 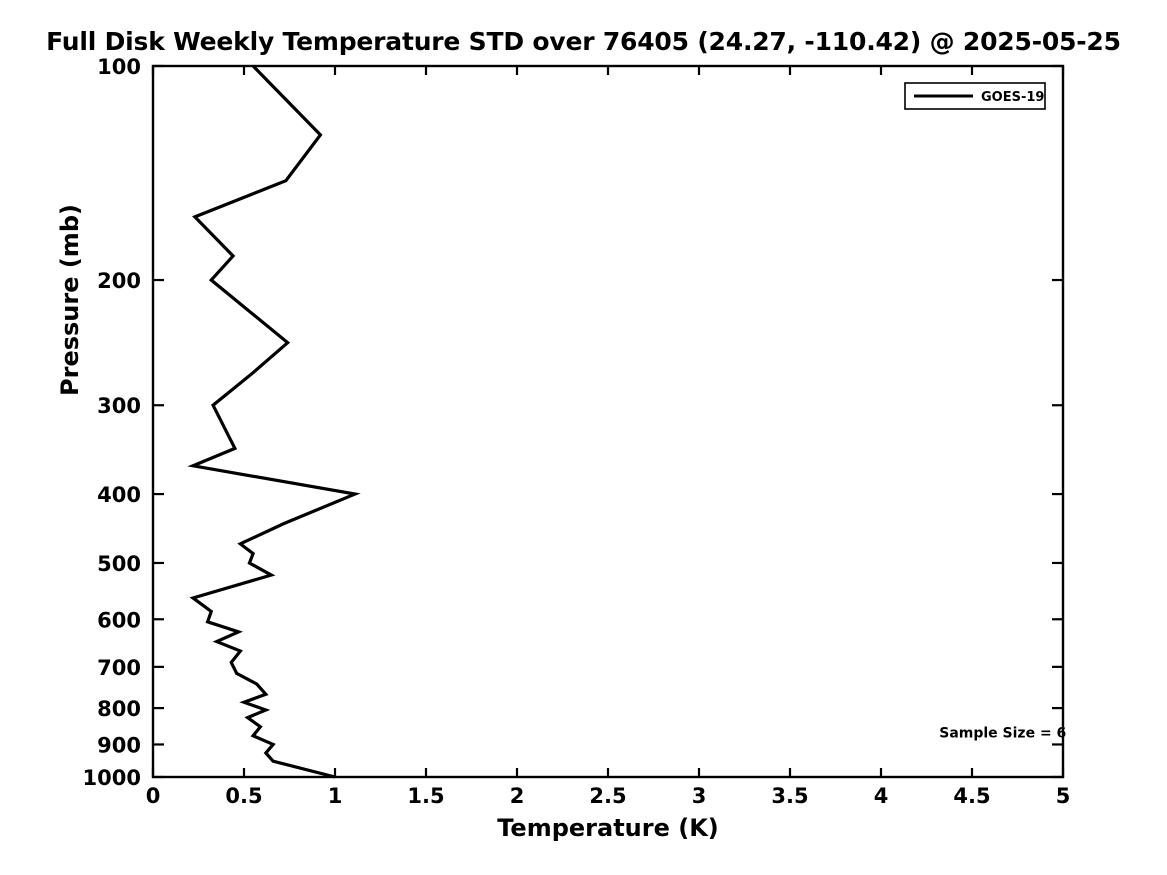 I want to click on y-tick-label: 500, so click(x=119, y=564).